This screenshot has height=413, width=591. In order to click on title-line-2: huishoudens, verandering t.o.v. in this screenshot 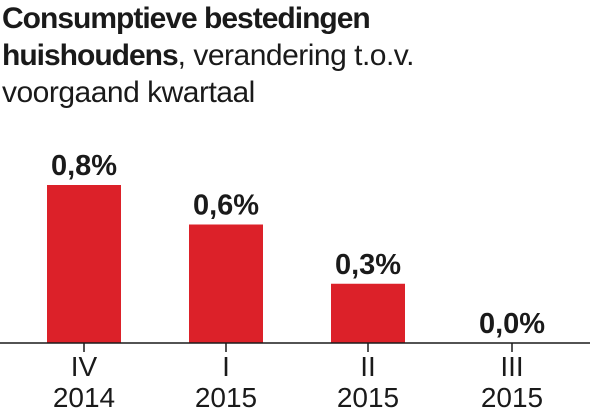, I will do `click(294, 55)`.